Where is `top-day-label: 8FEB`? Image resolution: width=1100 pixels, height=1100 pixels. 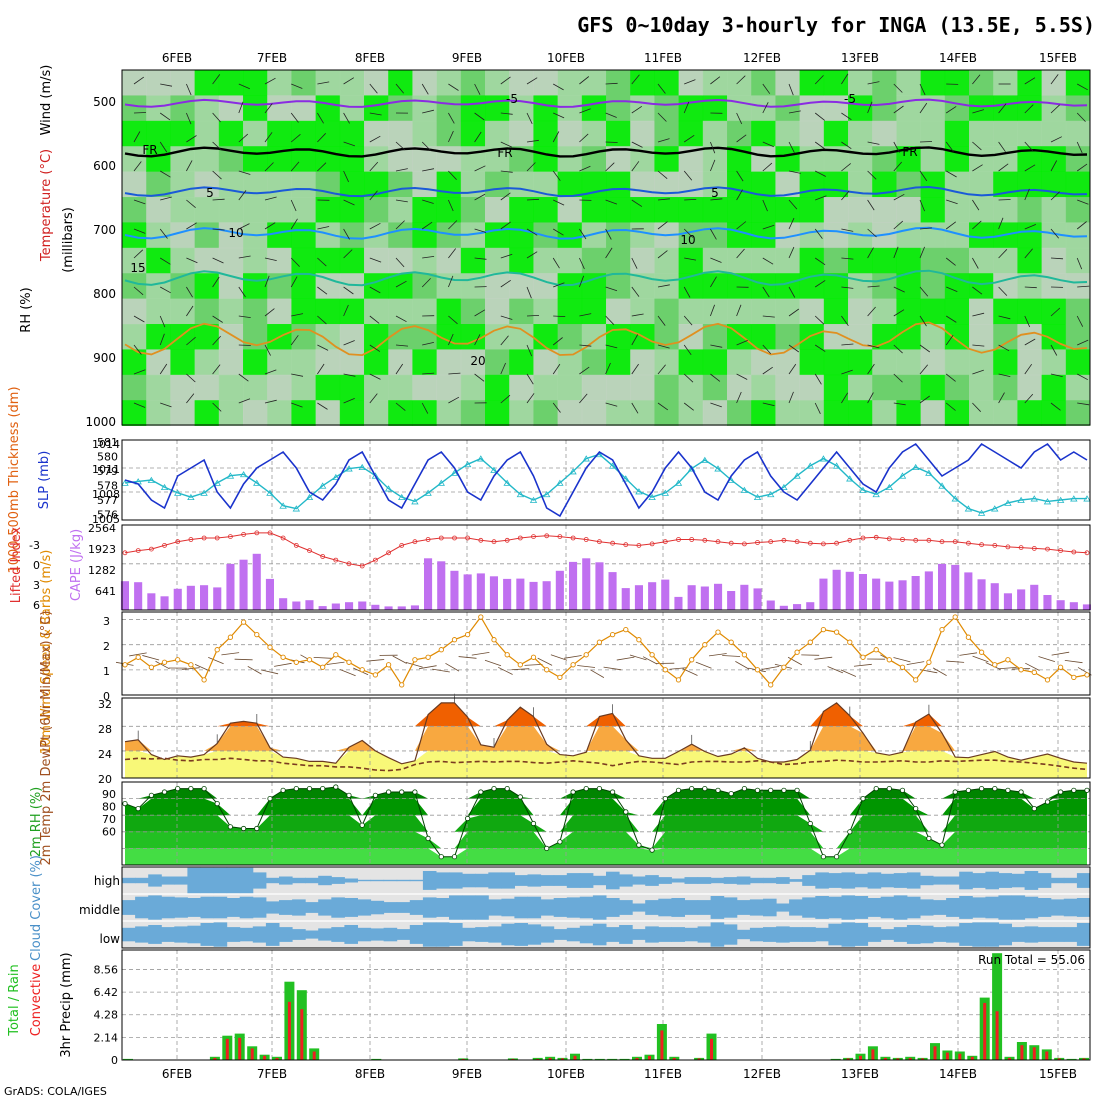 top-day-label: 8FEB is located at coordinates (370, 58).